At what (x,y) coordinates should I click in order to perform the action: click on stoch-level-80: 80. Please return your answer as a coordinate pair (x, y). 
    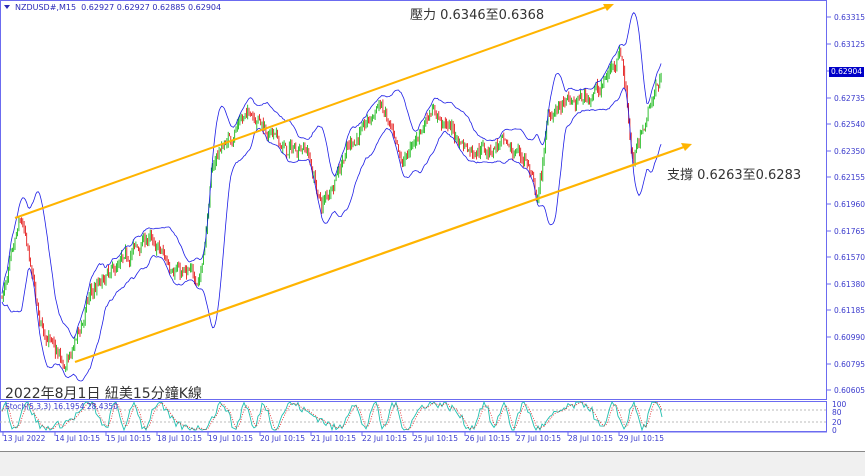
    Looking at the image, I should click on (837, 412).